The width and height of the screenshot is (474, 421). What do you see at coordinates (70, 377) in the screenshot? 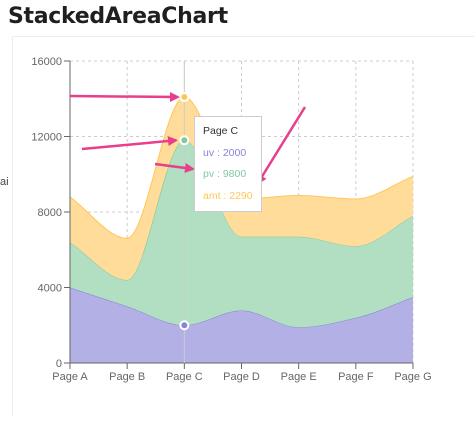
I see `x-tick-label: Page A` at bounding box center [70, 377].